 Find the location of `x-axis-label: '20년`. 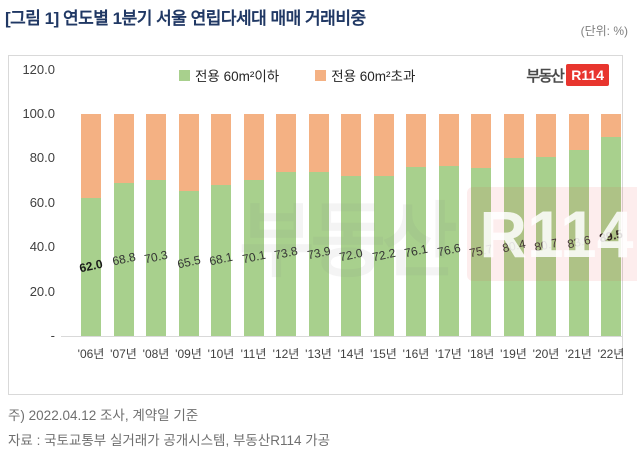

x-axis-label: '20년 is located at coordinates (546, 354).